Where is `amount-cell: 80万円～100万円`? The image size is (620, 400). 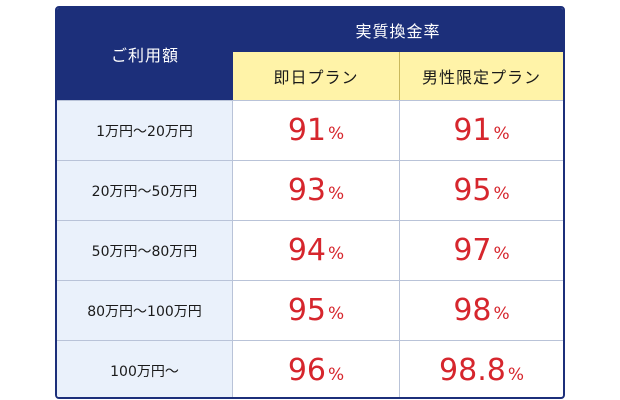 amount-cell: 80万円～100万円 is located at coordinates (145, 310).